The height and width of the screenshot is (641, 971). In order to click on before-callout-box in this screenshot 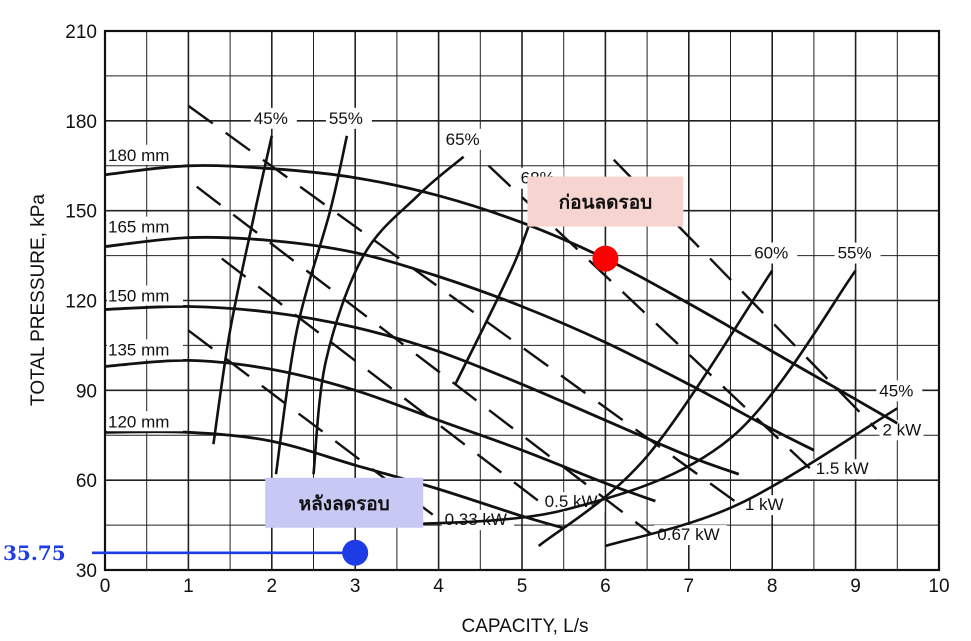, I will do `click(605, 201)`.